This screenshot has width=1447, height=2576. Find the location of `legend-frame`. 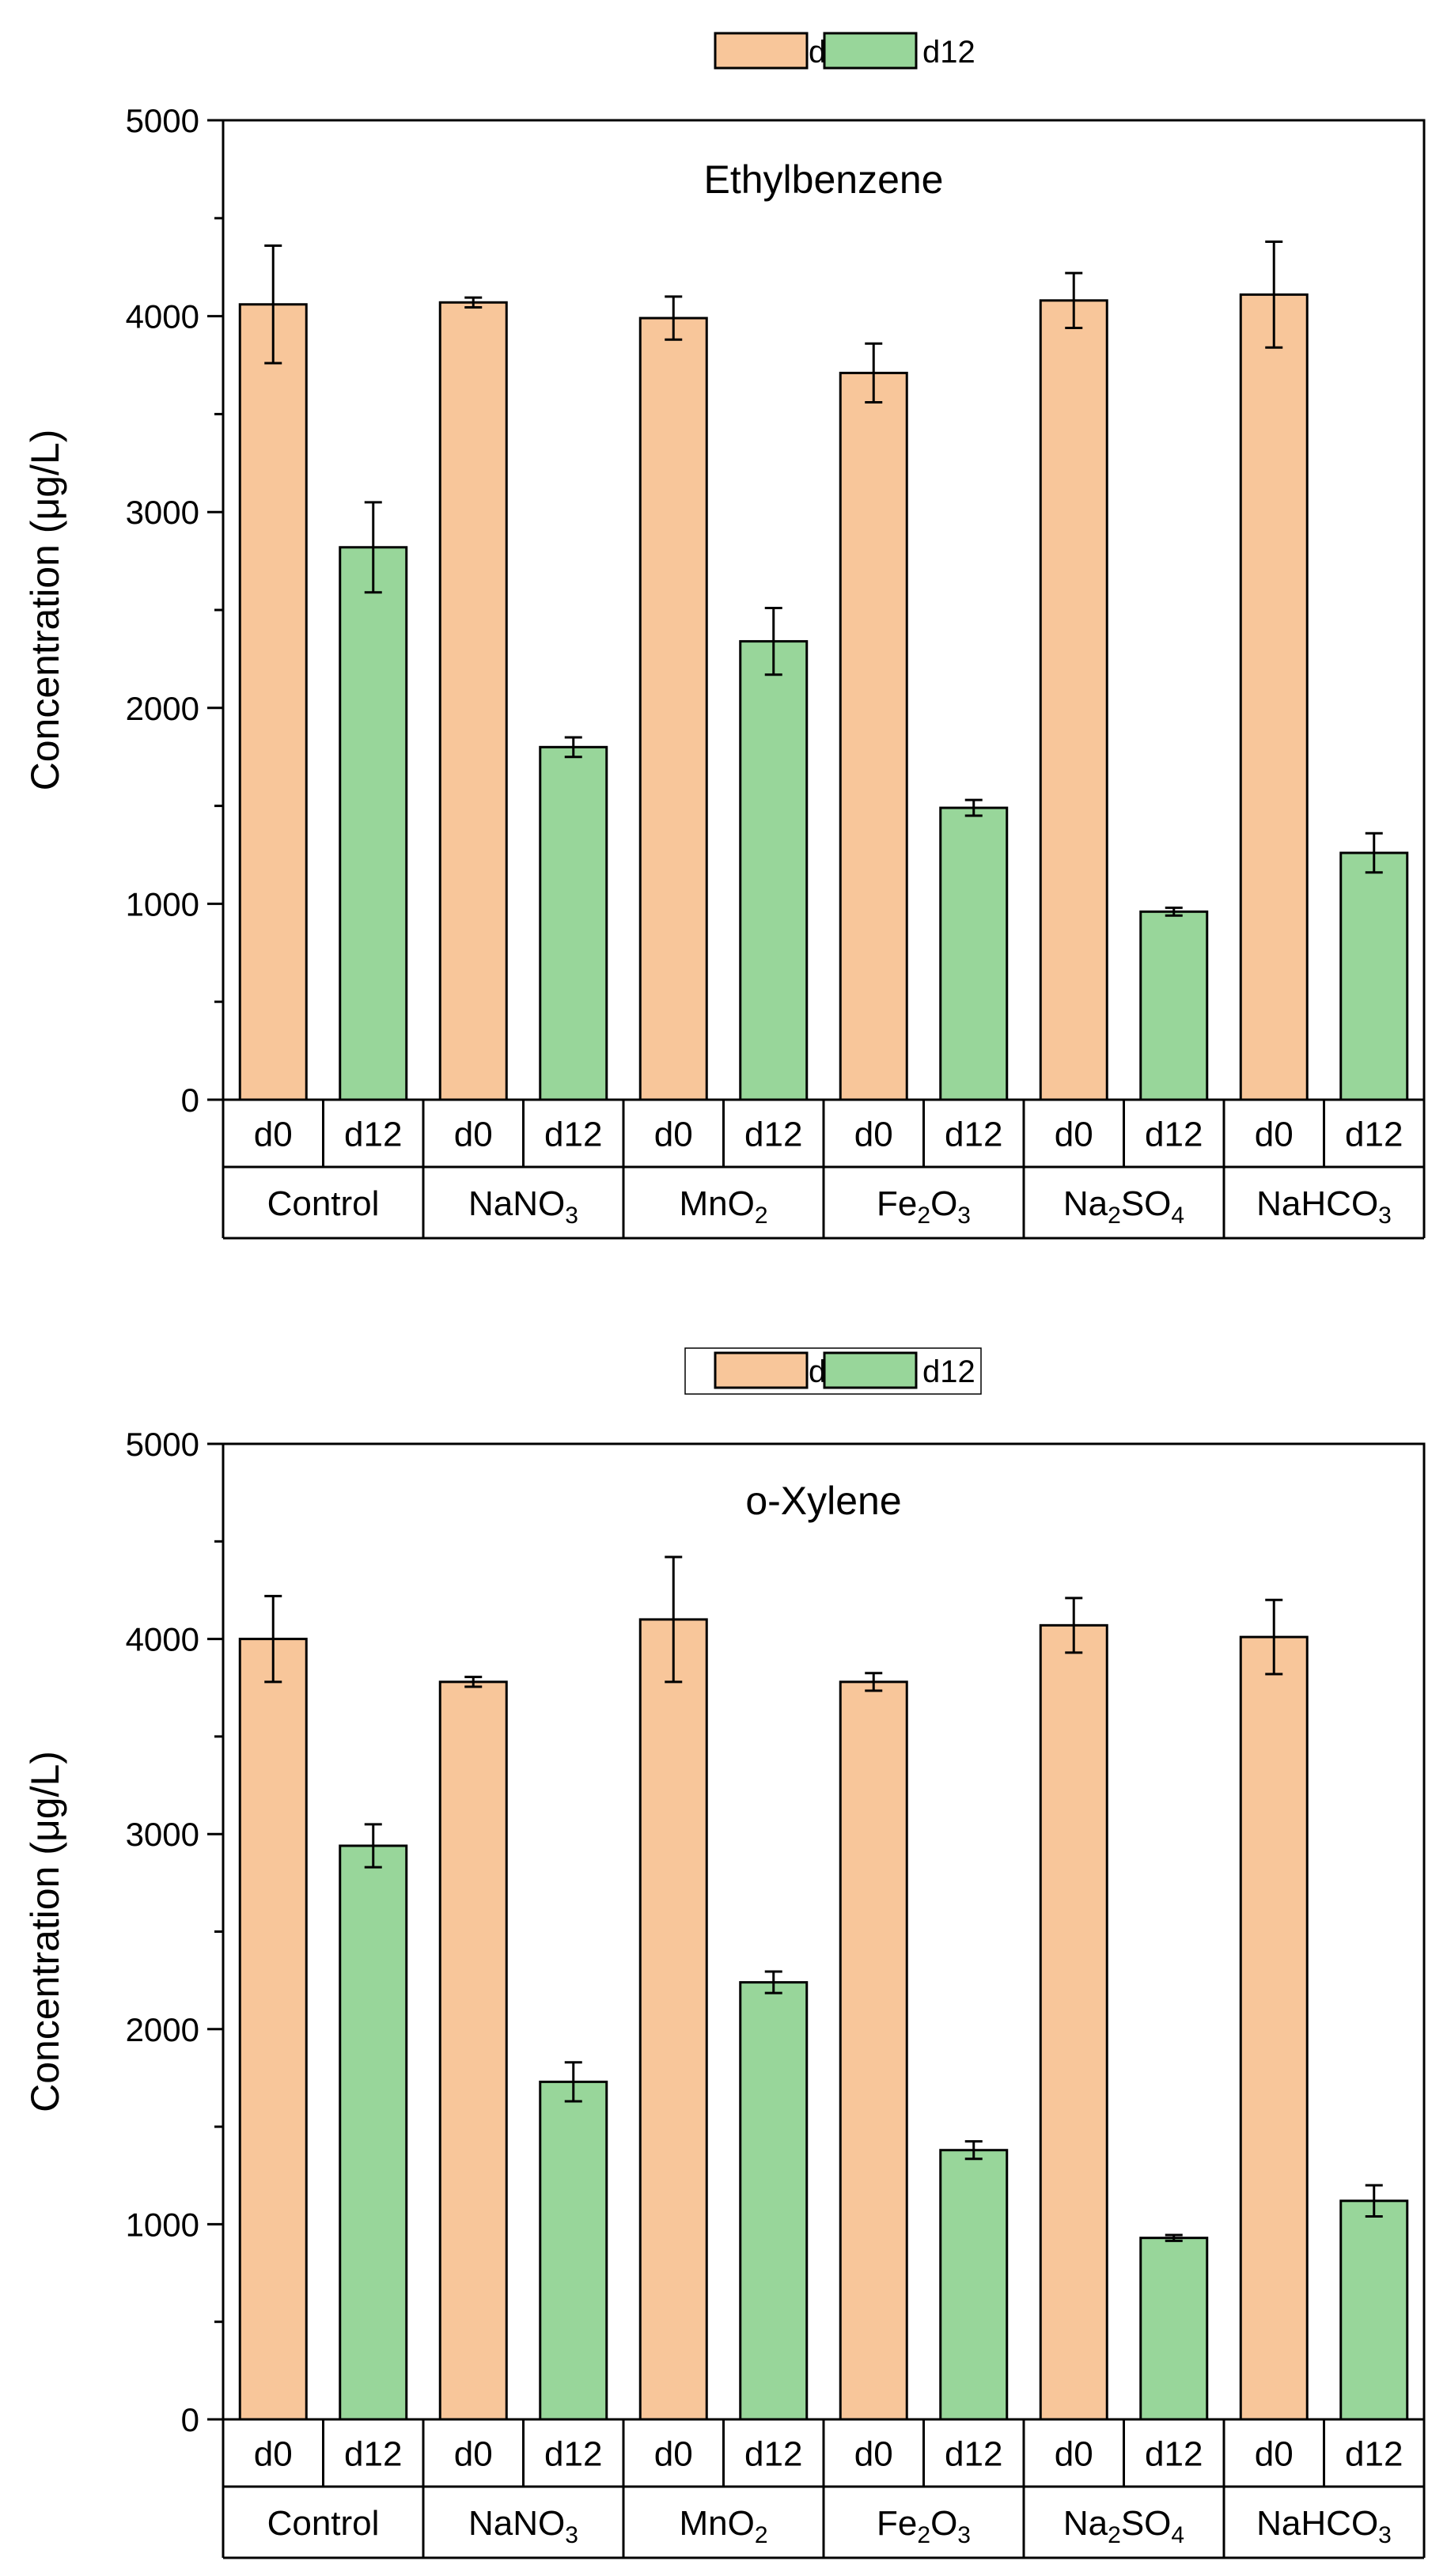

legend-frame is located at coordinates (833, 1371).